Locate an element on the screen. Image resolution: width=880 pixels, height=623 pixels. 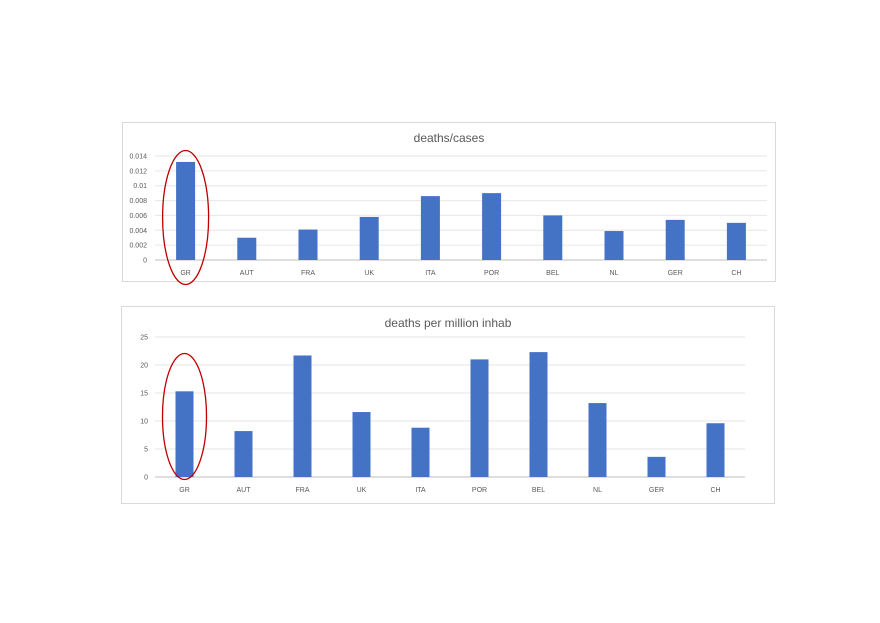
y-tick-label: 0.006 is located at coordinates (138, 216).